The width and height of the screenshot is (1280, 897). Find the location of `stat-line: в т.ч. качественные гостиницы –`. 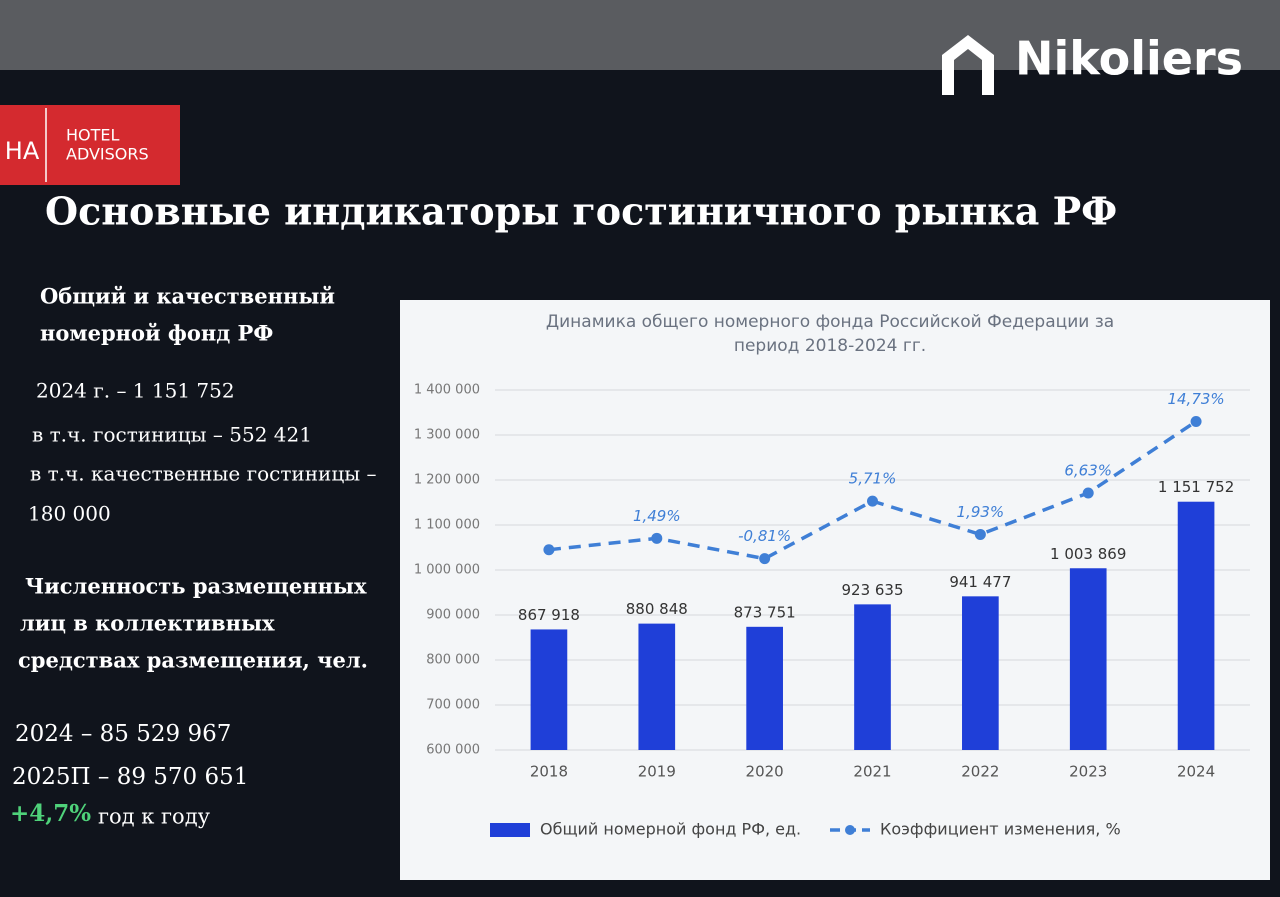

stat-line: в т.ч. качественные гостиницы – is located at coordinates (203, 474).